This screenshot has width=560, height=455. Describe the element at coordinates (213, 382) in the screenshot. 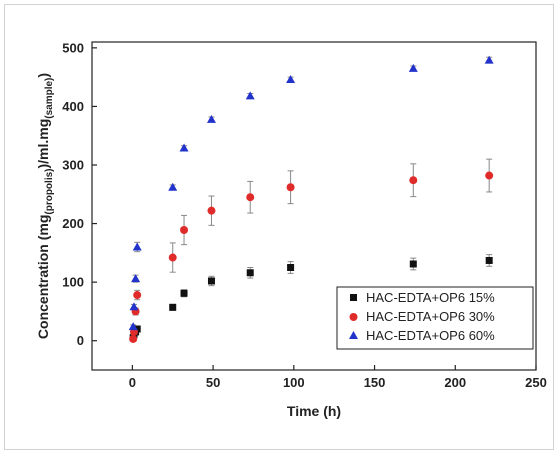

I see `x-tick-label: 50` at that location.